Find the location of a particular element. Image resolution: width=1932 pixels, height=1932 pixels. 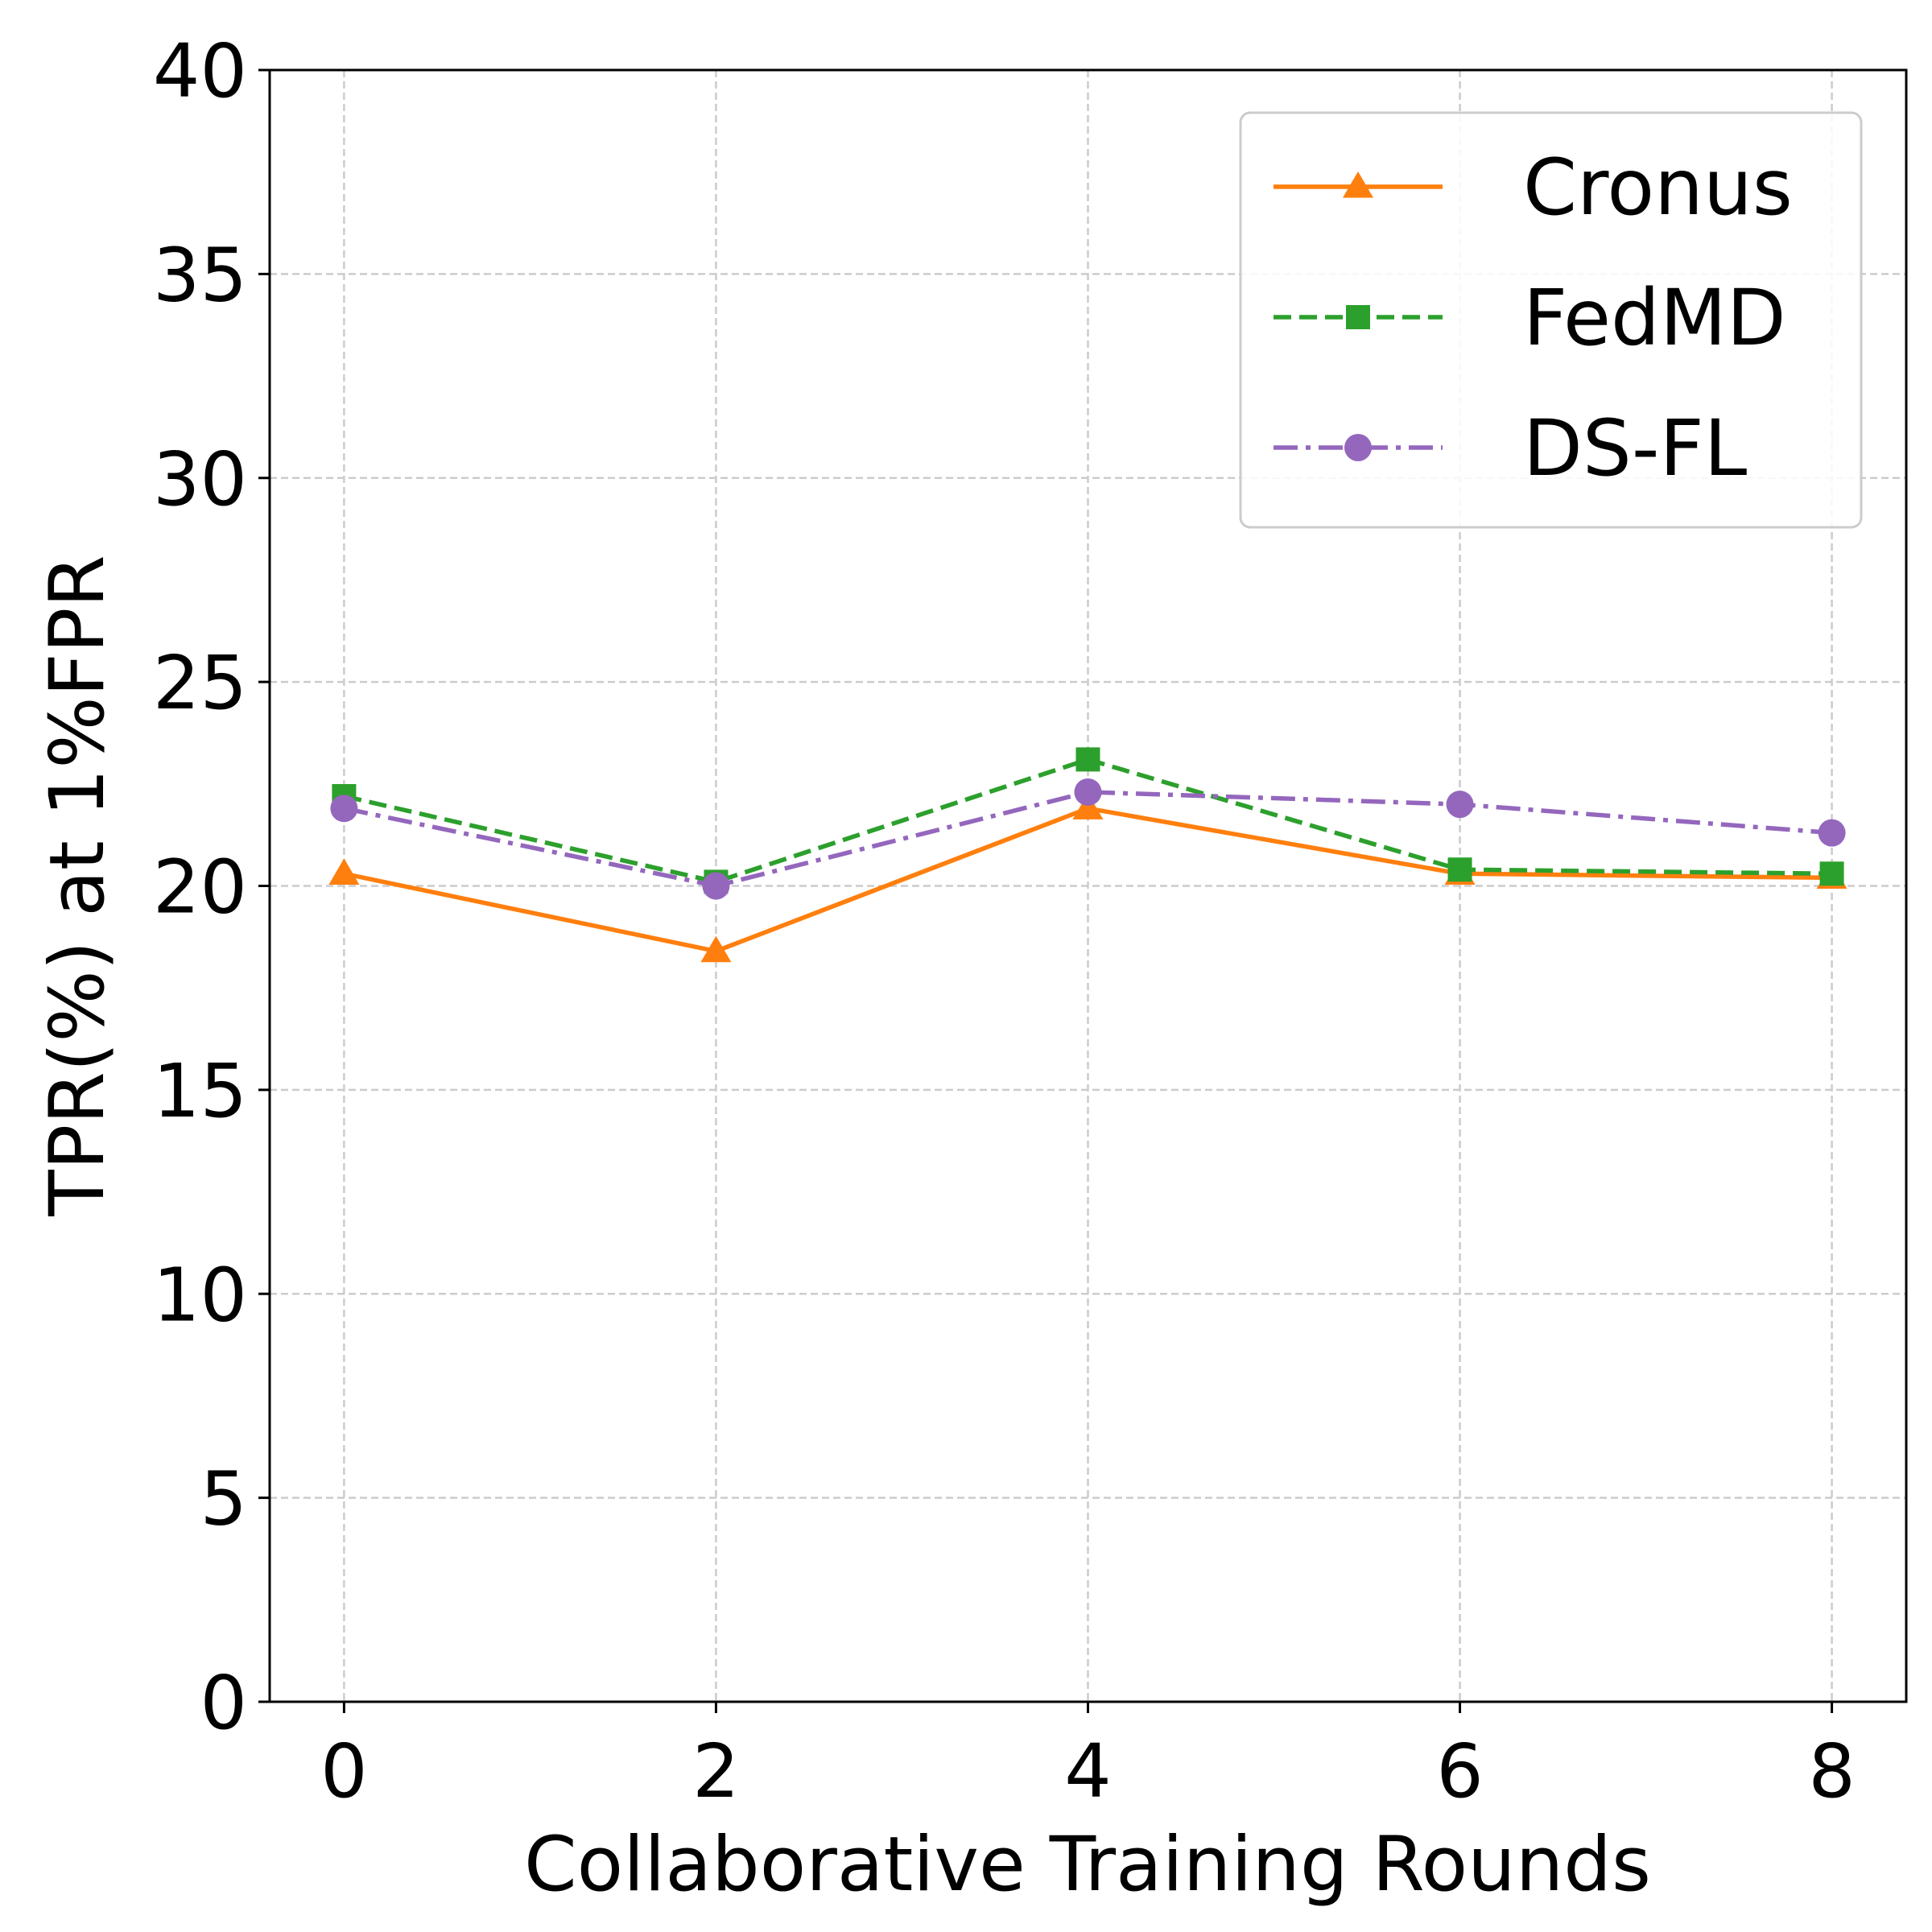

y-tick-label: 15 is located at coordinates (200, 1091).